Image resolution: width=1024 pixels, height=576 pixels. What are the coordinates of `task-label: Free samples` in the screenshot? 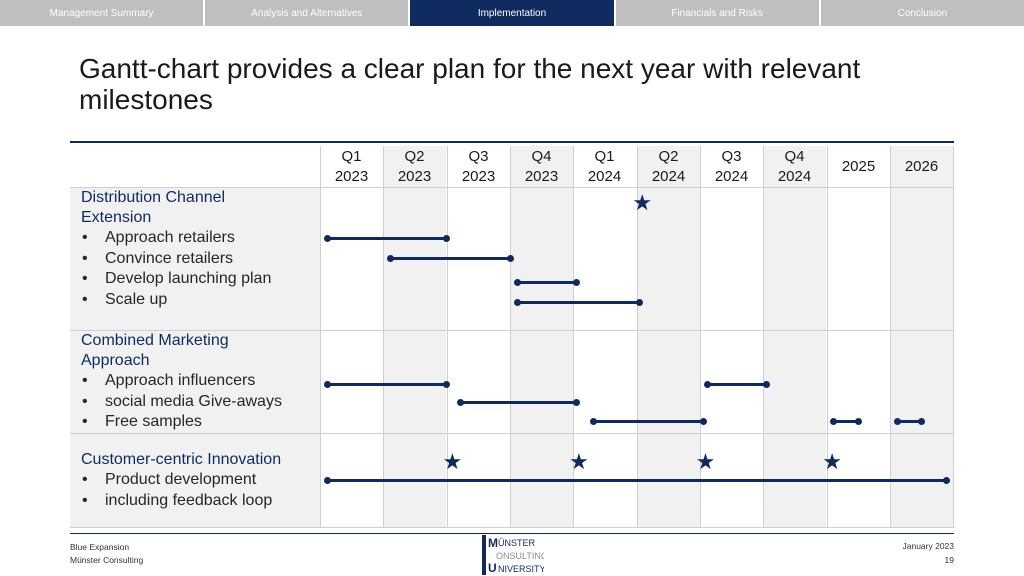 It's located at (200, 422).